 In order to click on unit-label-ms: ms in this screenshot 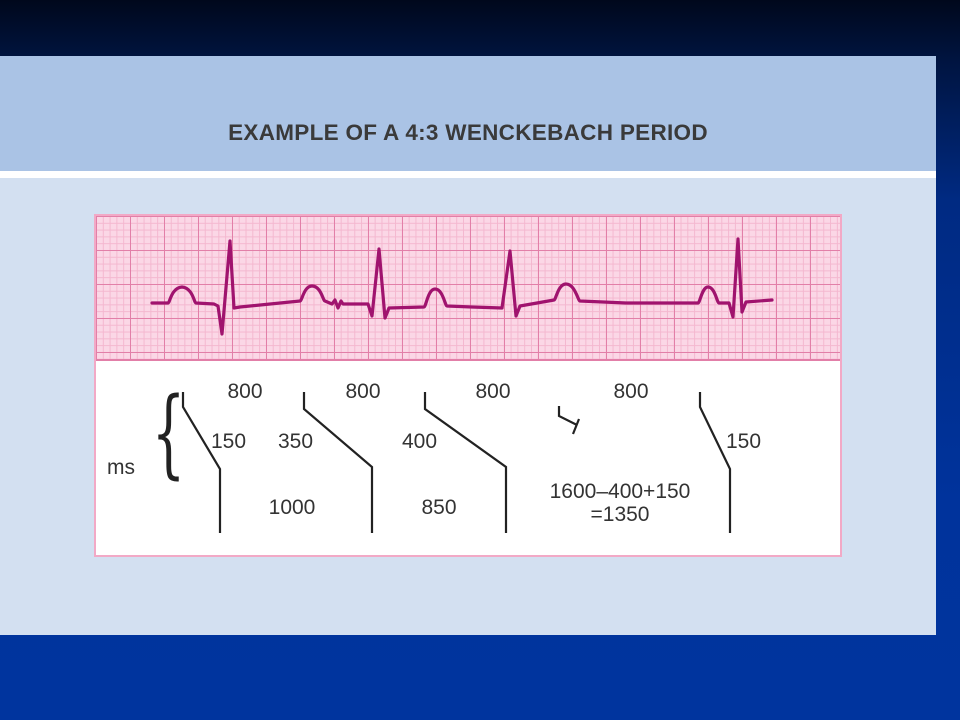, I will do `click(121, 467)`.